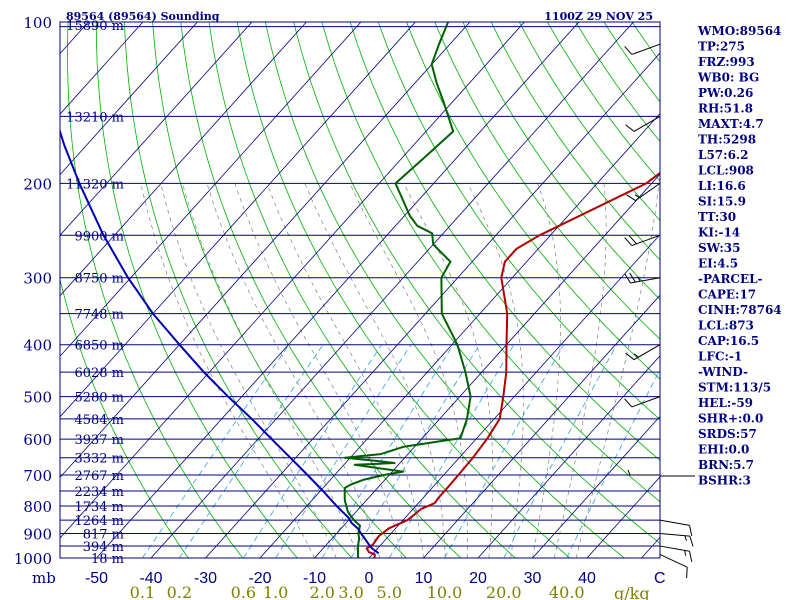  What do you see at coordinates (719, 248) in the screenshot?
I see `index-entry: SW:35` at bounding box center [719, 248].